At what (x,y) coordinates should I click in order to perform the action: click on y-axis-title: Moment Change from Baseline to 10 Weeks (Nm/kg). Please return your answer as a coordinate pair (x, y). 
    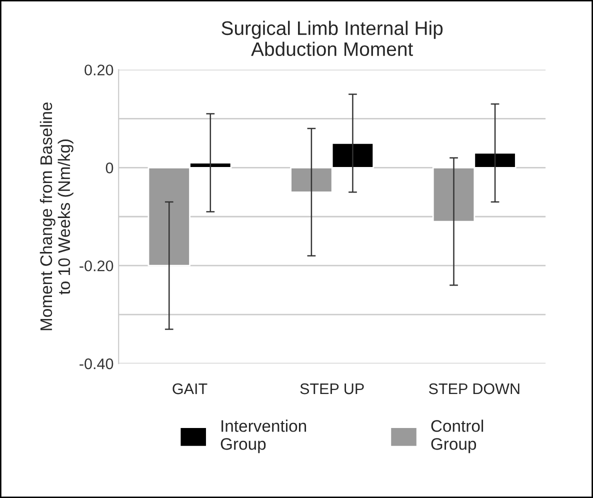
    Looking at the image, I should click on (57, 216).